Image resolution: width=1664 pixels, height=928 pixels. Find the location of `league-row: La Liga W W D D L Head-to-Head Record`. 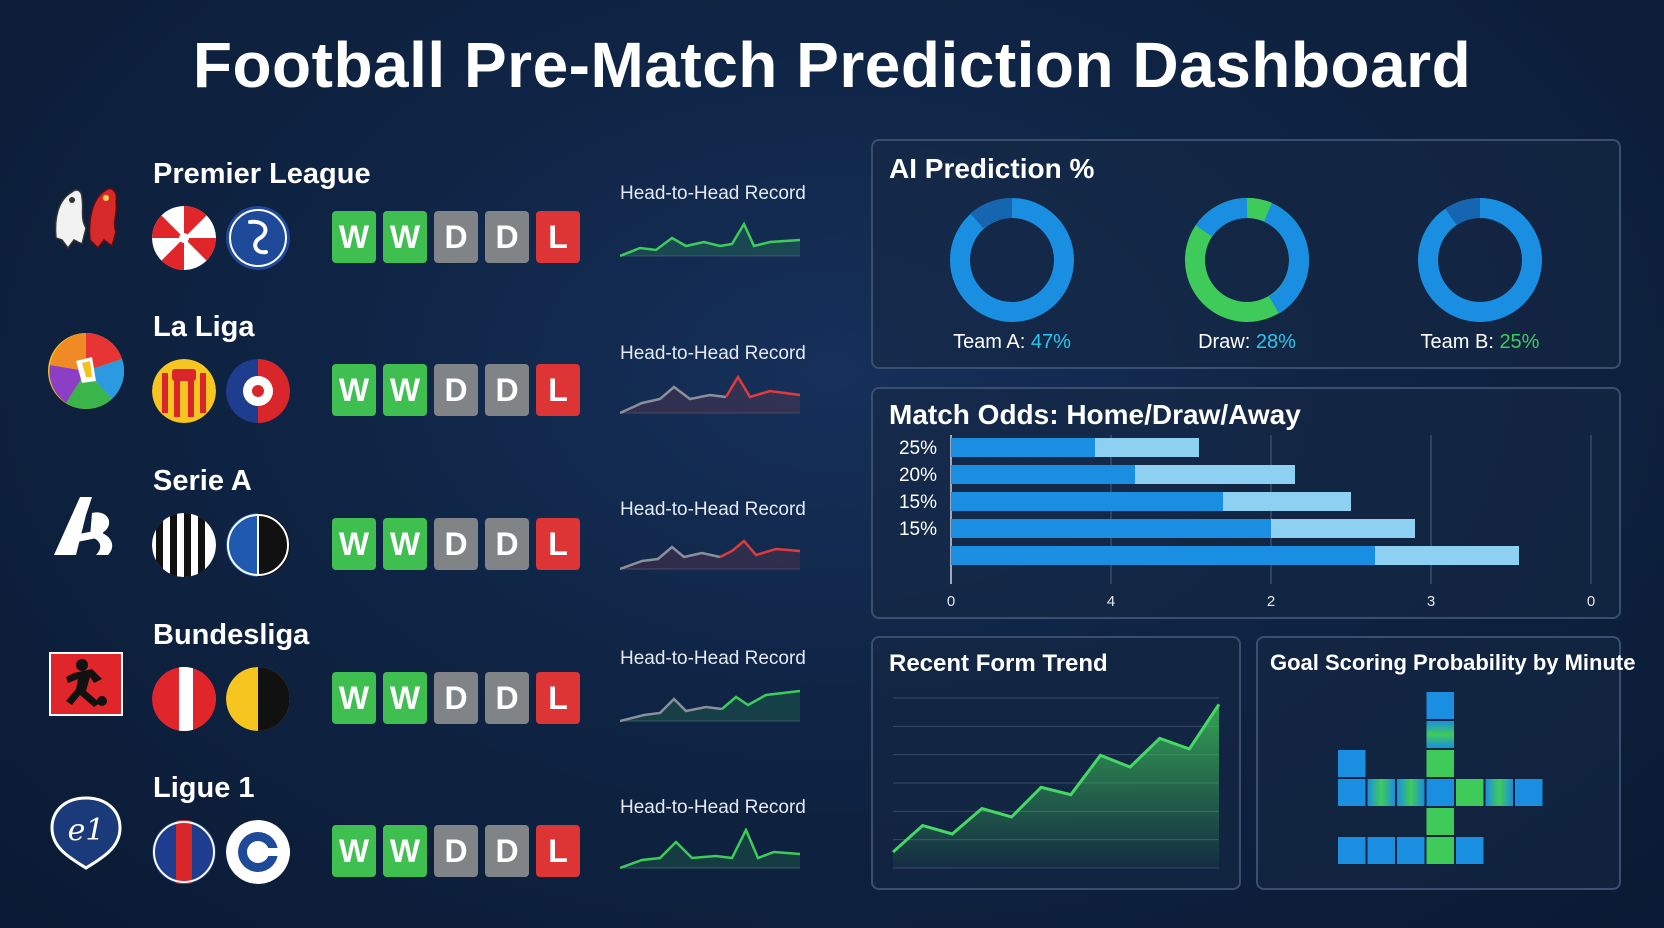

league-row: La Liga W W D D L Head-to-Head Record is located at coordinates (435, 386).